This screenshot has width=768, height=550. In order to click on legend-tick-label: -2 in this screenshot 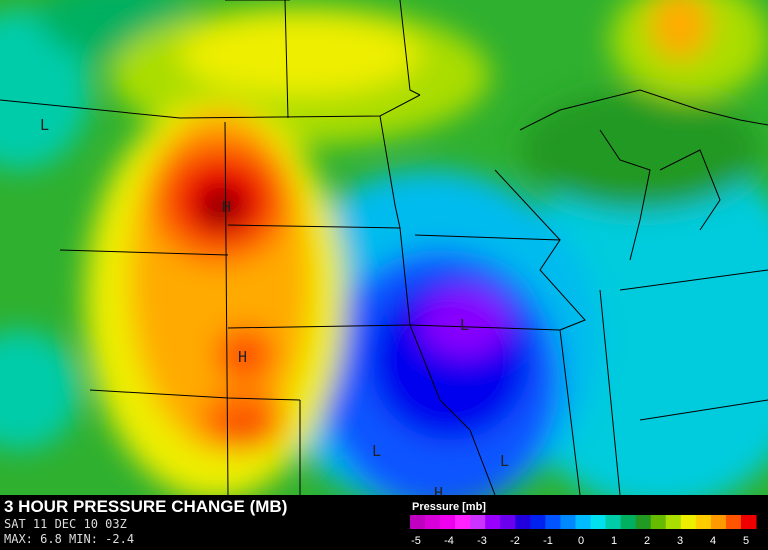, I will do `click(515, 541)`.